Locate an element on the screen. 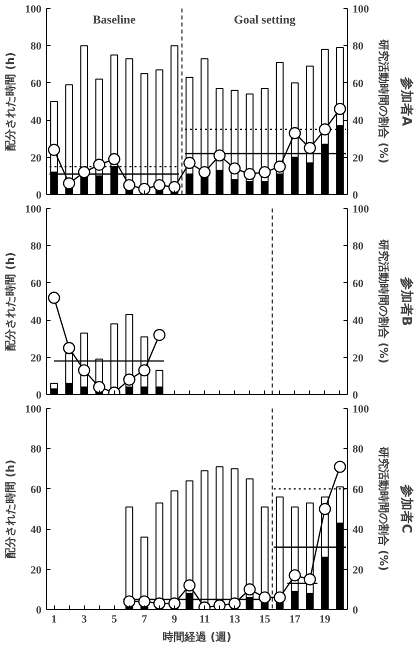 This screenshot has height=646, width=420. x-tick-label: 3 is located at coordinates (84, 620).